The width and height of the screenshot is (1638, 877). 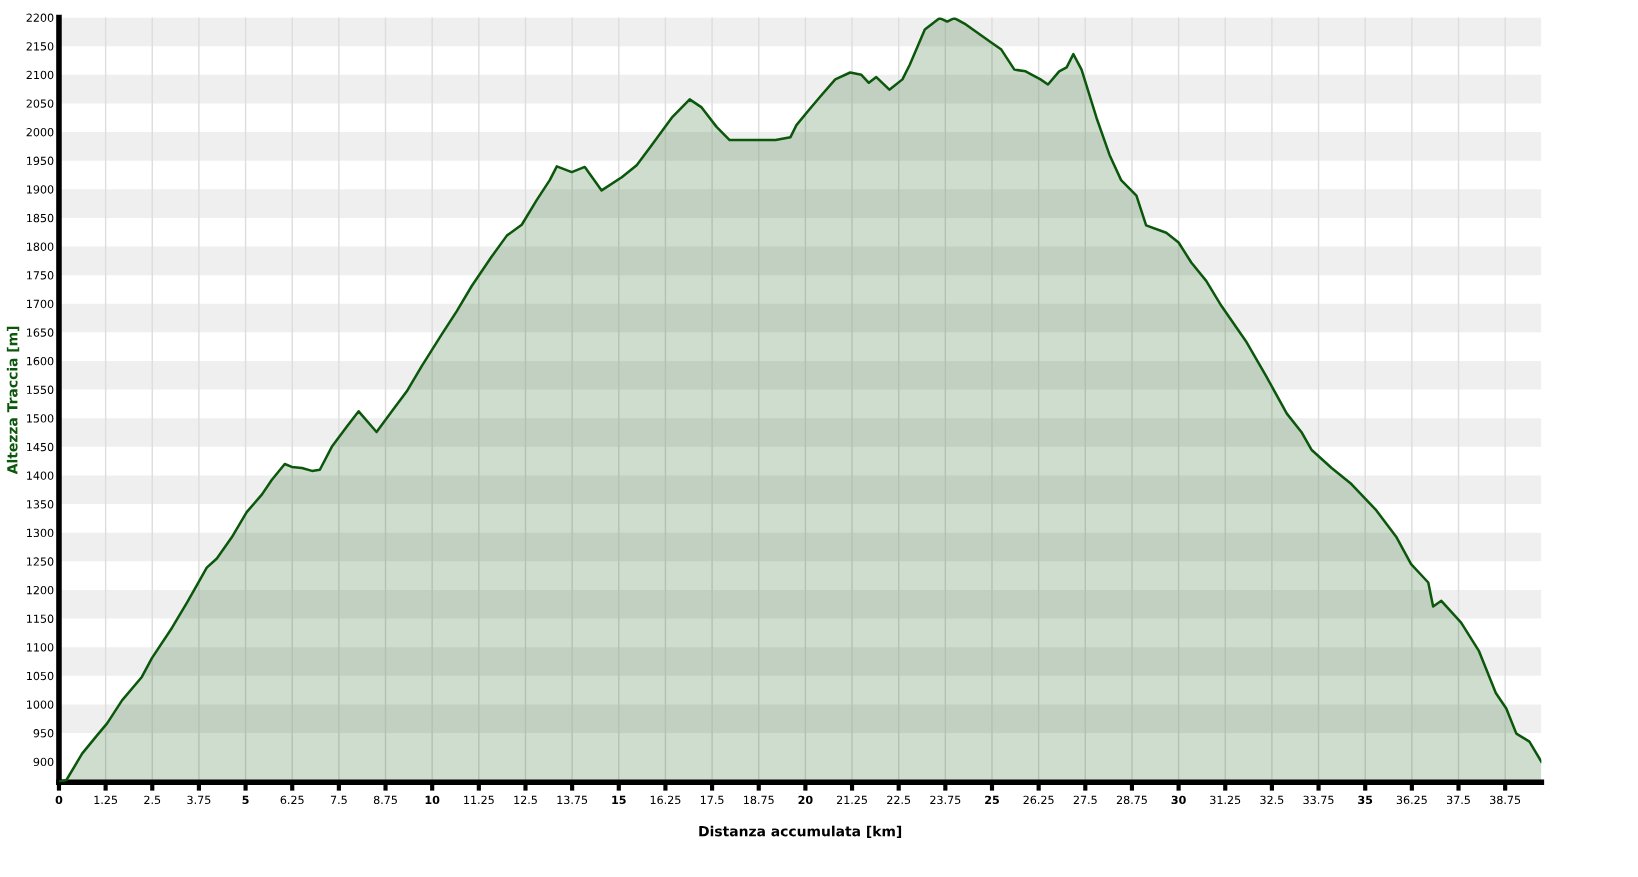 I want to click on y-axis-title: Altezza Traccia [m], so click(x=13, y=400).